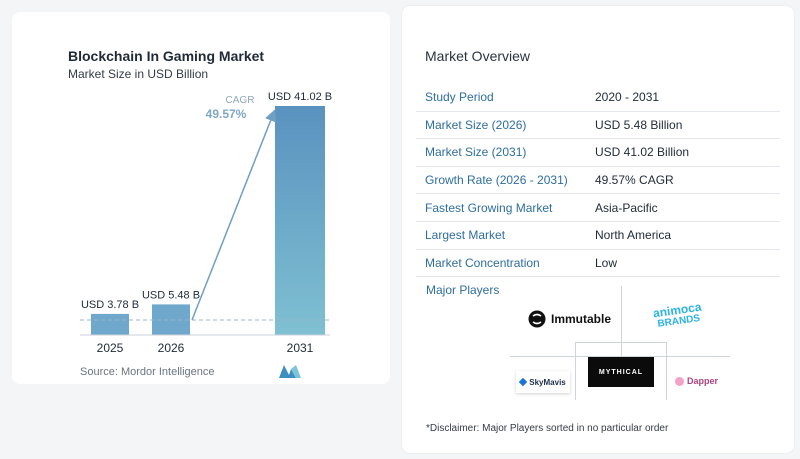 Image resolution: width=800 pixels, height=459 pixels. What do you see at coordinates (240, 100) in the screenshot?
I see `cagr-label: CAGR` at bounding box center [240, 100].